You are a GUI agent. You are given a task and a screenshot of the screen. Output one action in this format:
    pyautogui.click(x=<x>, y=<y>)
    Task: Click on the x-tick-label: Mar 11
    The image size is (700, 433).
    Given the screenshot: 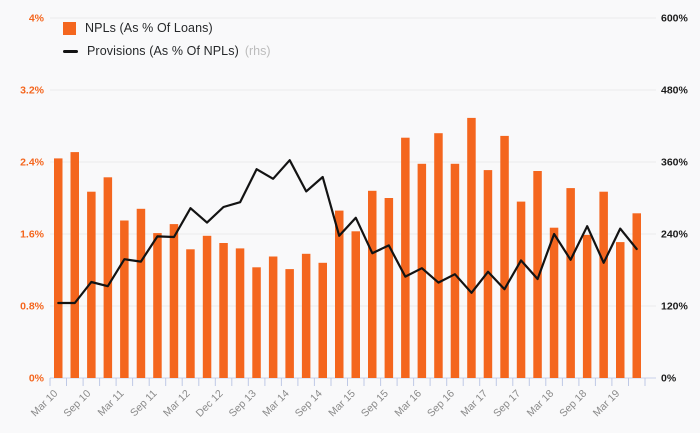 What is the action you would take?
    pyautogui.click(x=110, y=403)
    